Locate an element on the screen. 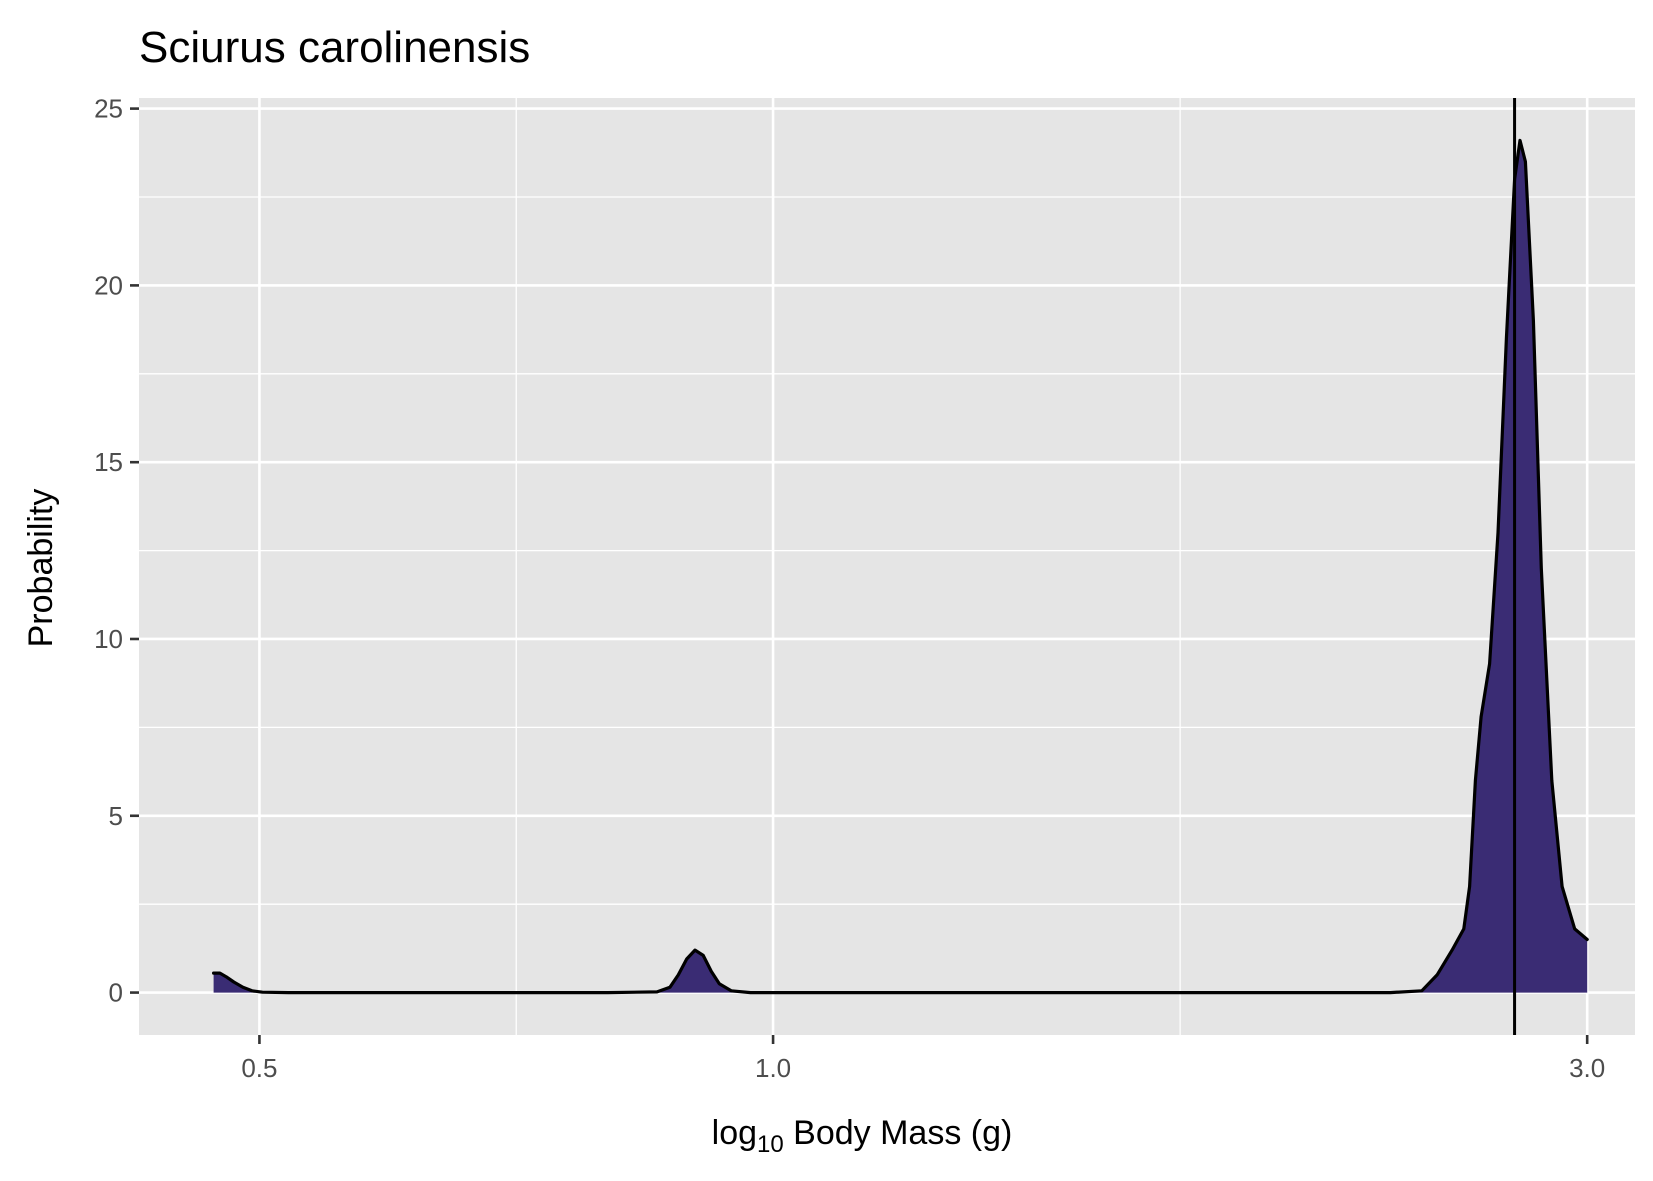 Image resolution: width=1653 pixels, height=1181 pixels. x-axis-title-prefix: log is located at coordinates (734, 1133).